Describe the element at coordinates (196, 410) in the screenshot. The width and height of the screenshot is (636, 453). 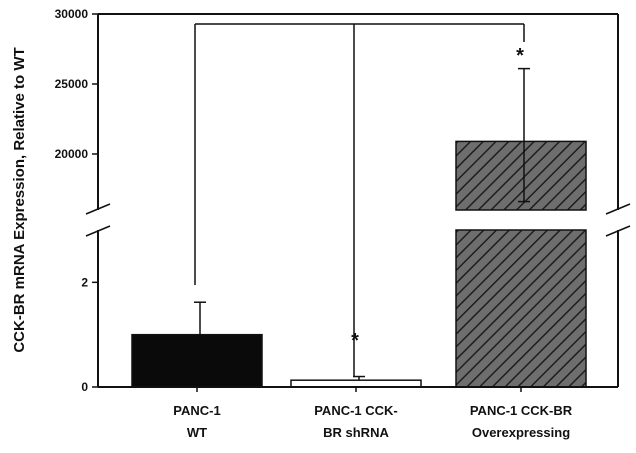
I see `category-label: PANC-1` at that location.